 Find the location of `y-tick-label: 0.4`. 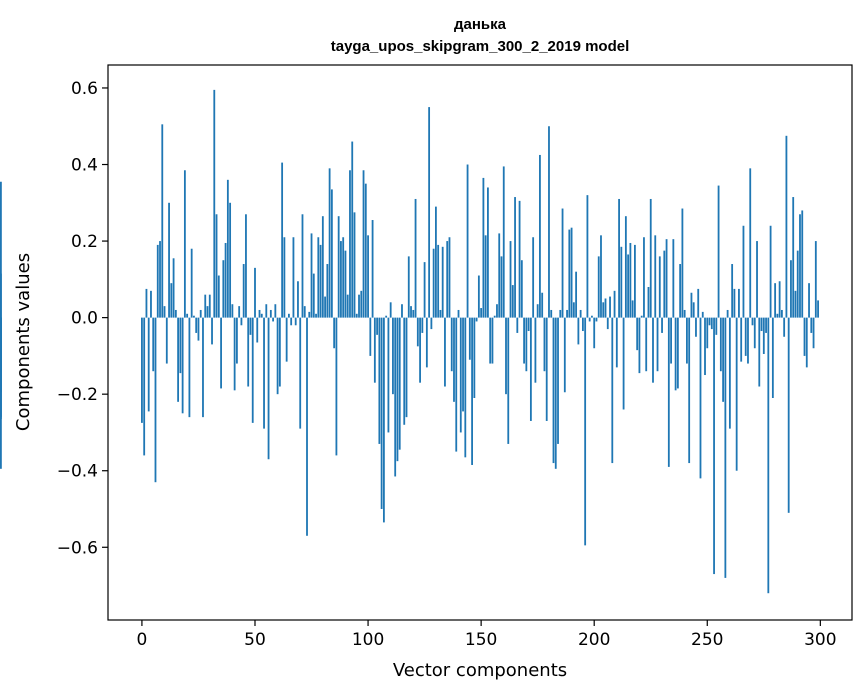

y-tick-label: 0.4 is located at coordinates (84, 166).